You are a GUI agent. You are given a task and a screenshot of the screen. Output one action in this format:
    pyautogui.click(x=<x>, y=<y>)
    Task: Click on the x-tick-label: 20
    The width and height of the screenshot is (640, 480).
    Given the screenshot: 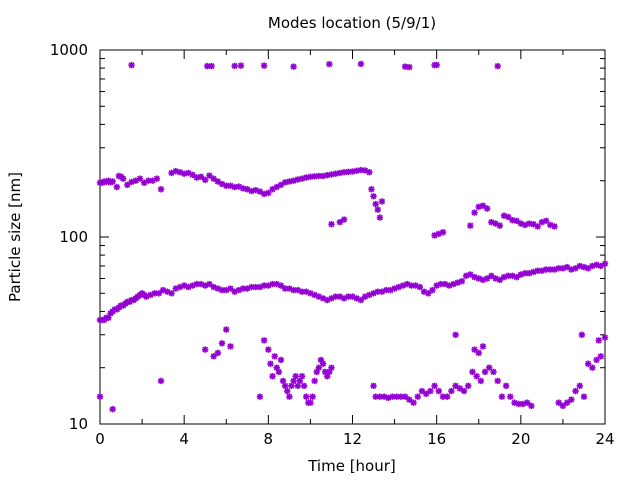 What is the action you would take?
    pyautogui.click(x=520, y=439)
    